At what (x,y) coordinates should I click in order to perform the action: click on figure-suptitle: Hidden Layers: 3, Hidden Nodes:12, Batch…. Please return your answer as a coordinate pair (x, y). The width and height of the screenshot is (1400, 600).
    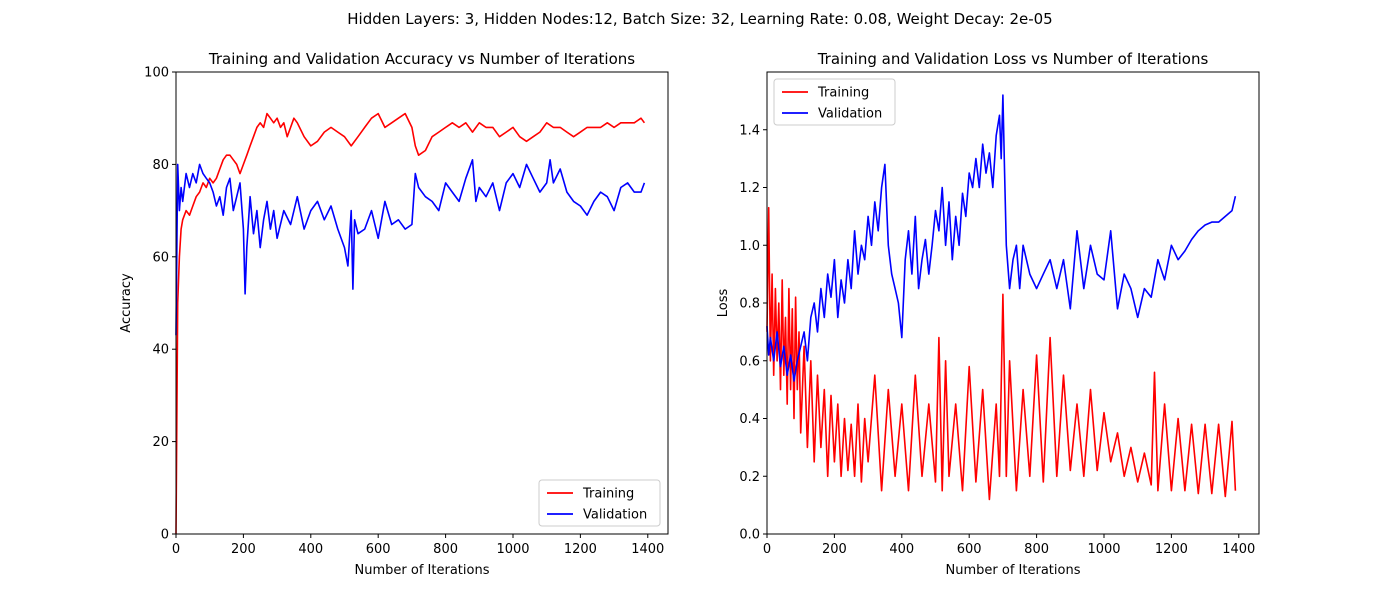
    Looking at the image, I should click on (699, 19).